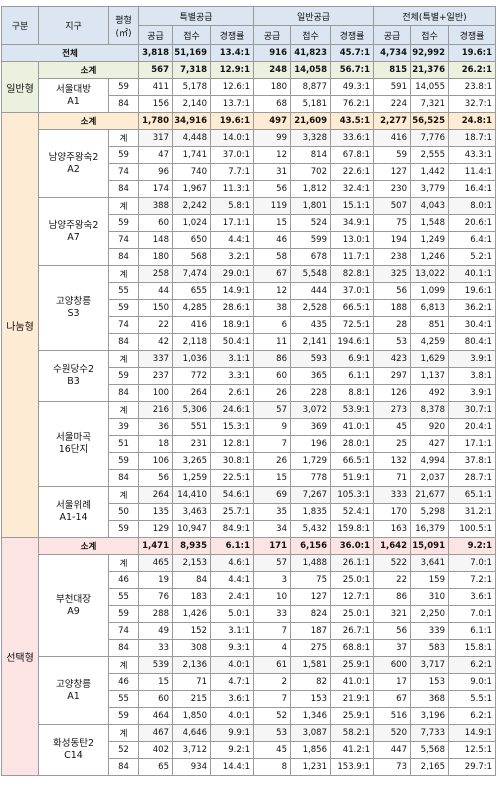 The height and width of the screenshot is (793, 497). I want to click on value-cell: 82, so click(310, 682).